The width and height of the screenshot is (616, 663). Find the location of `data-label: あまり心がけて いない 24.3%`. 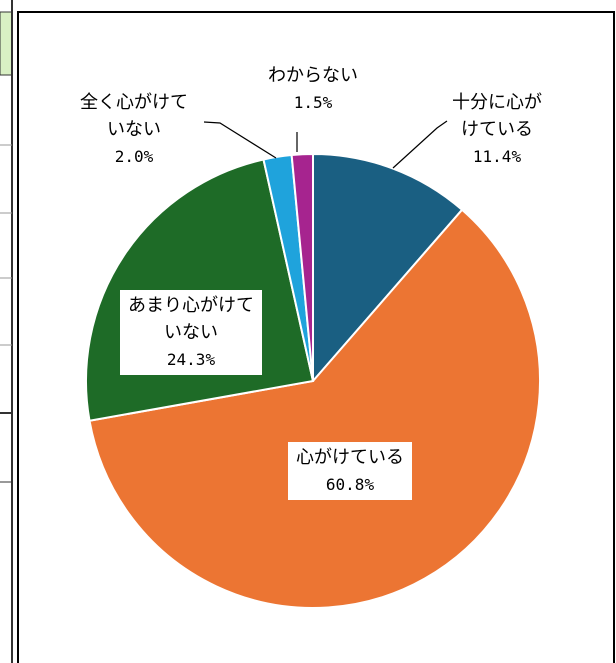

data-label: あまり心がけて いない 24.3% is located at coordinates (191, 332).